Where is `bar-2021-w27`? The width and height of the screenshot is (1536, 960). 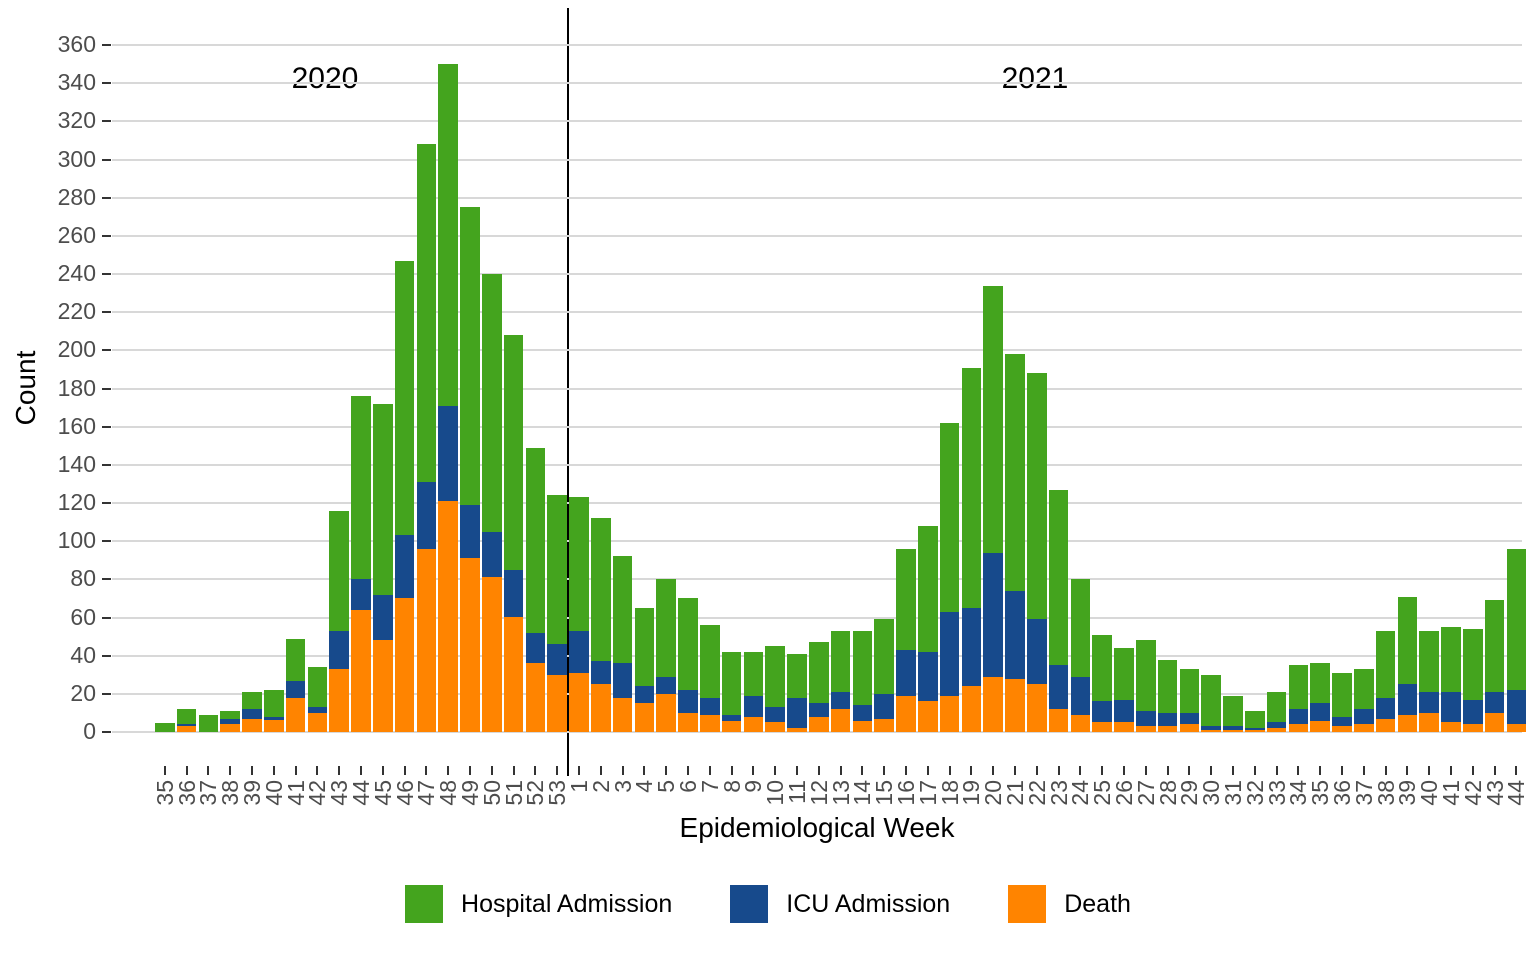 bar-2021-w27 is located at coordinates (1146, 686).